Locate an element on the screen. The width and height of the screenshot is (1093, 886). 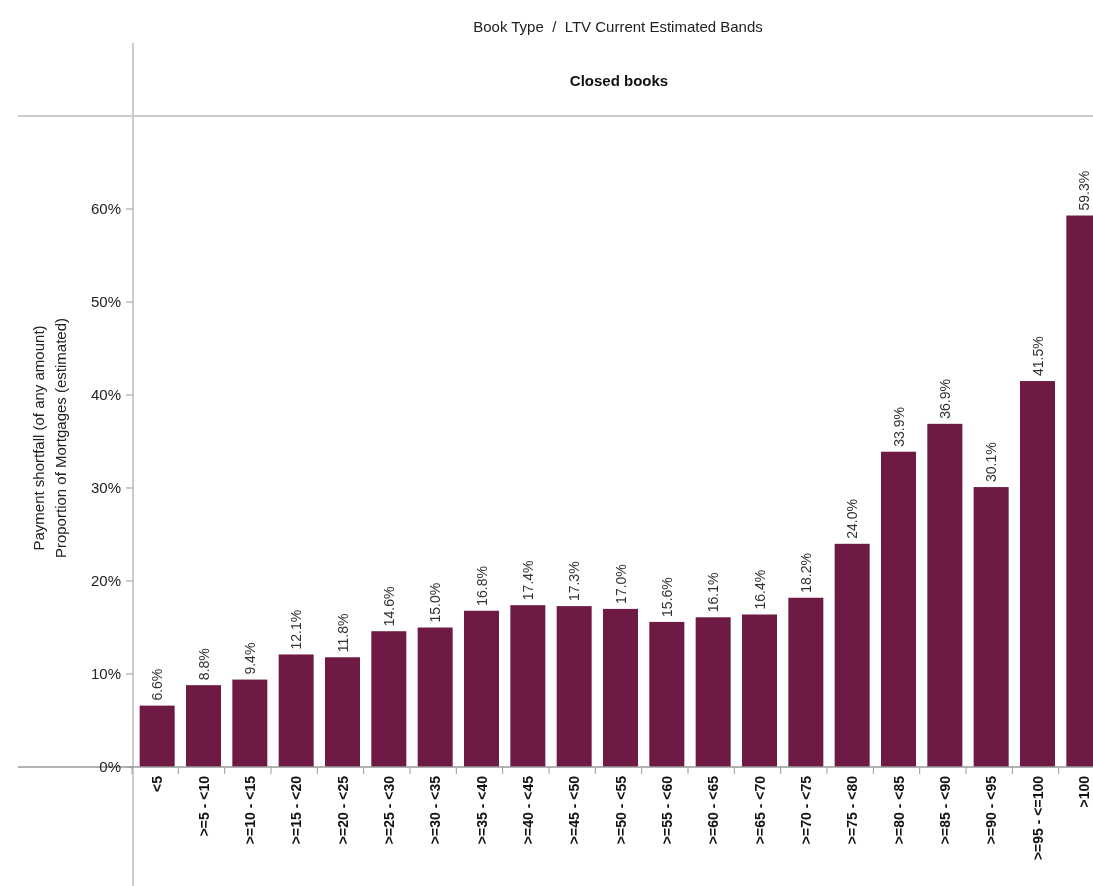
data-label: 9.4% is located at coordinates (249, 658).